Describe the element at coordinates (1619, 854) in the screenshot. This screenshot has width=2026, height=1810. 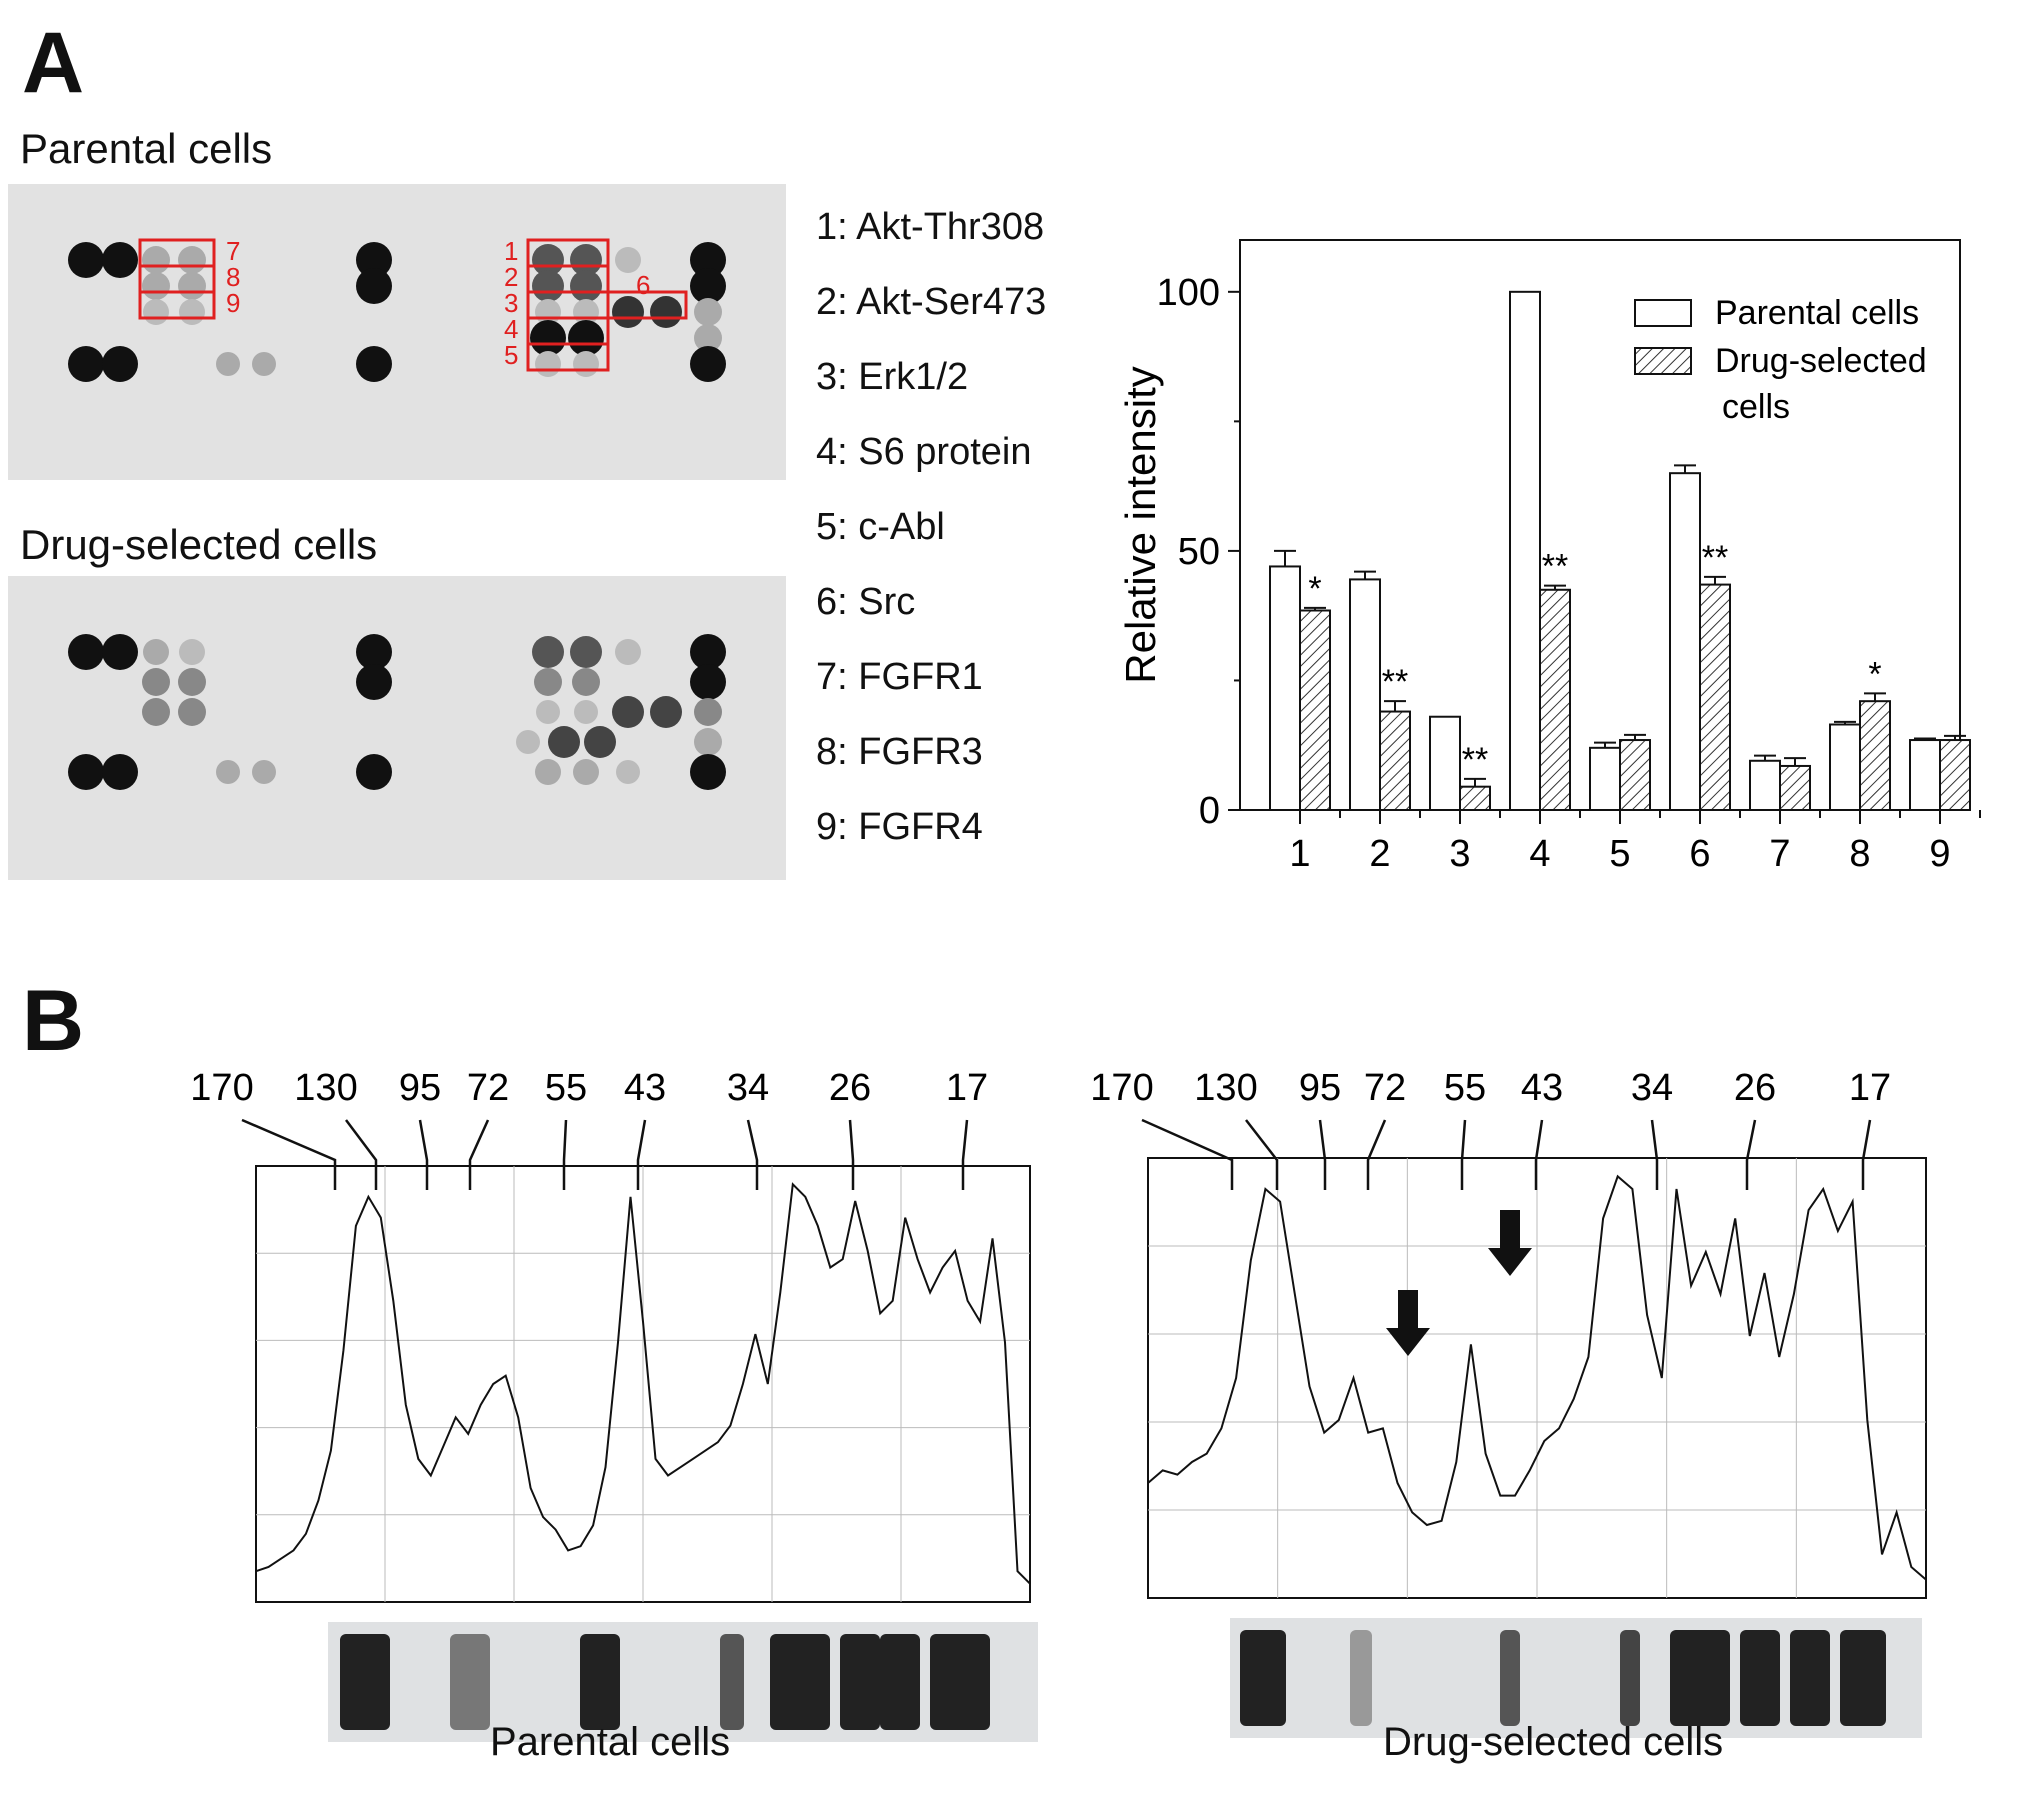
I see `x-tick-label: 5` at that location.